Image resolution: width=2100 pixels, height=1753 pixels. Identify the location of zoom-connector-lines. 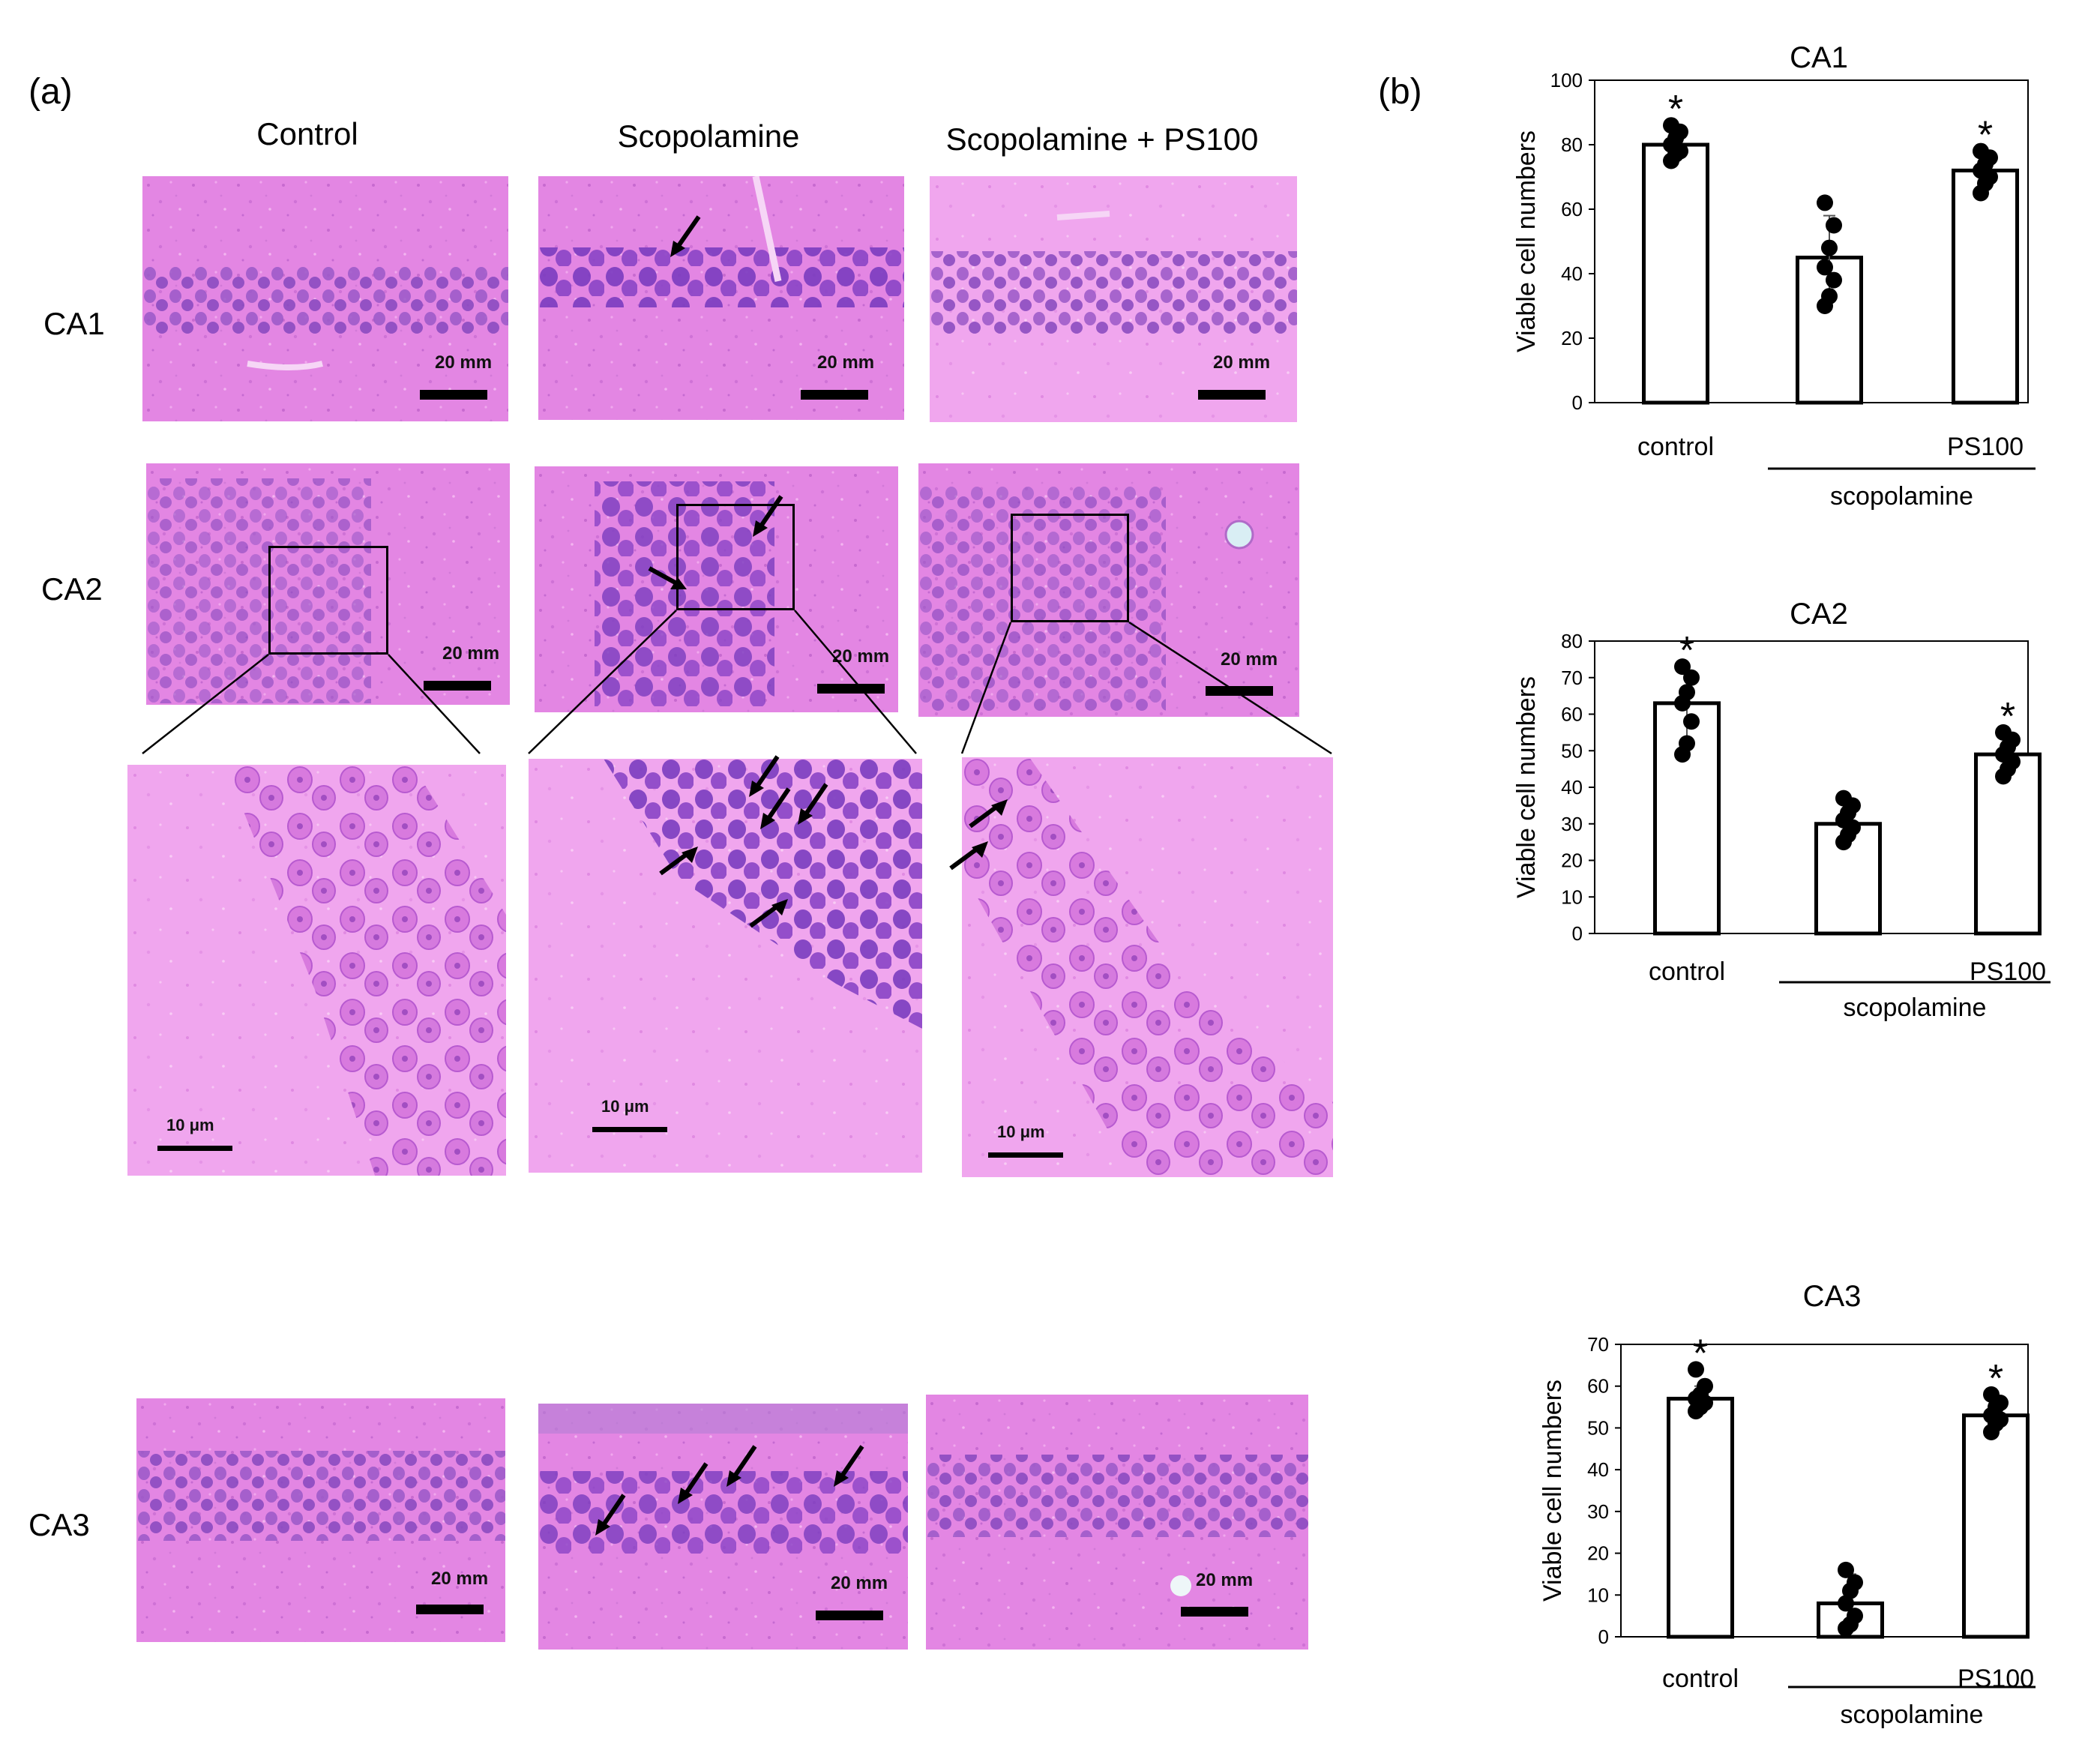
(737, 682).